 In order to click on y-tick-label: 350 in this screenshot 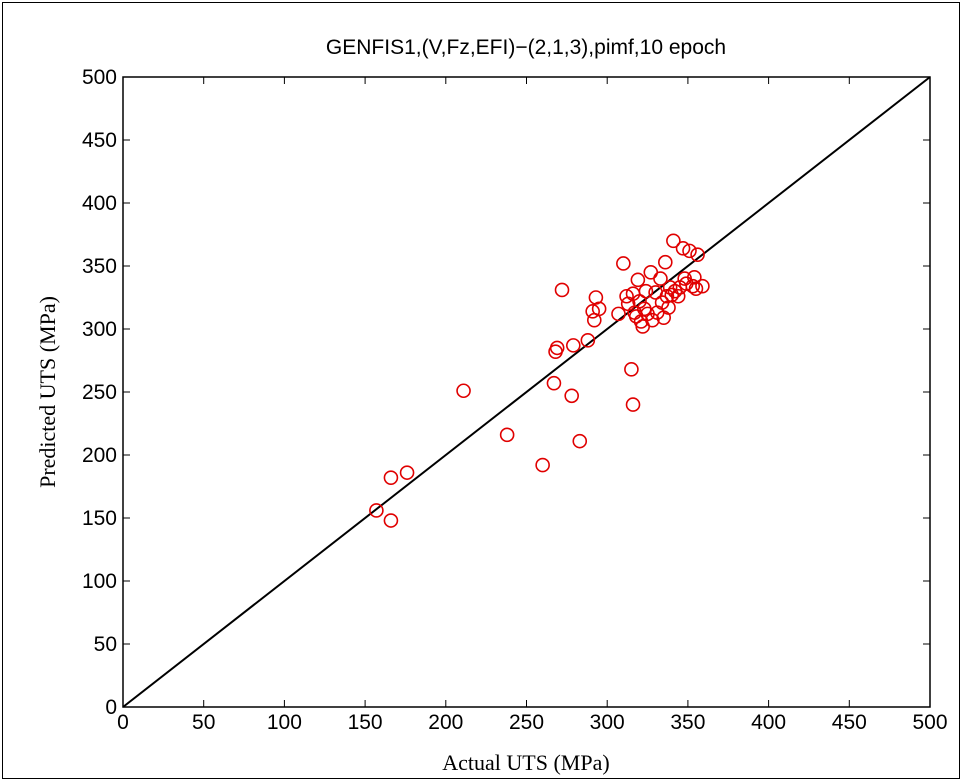, I will do `click(99, 266)`.